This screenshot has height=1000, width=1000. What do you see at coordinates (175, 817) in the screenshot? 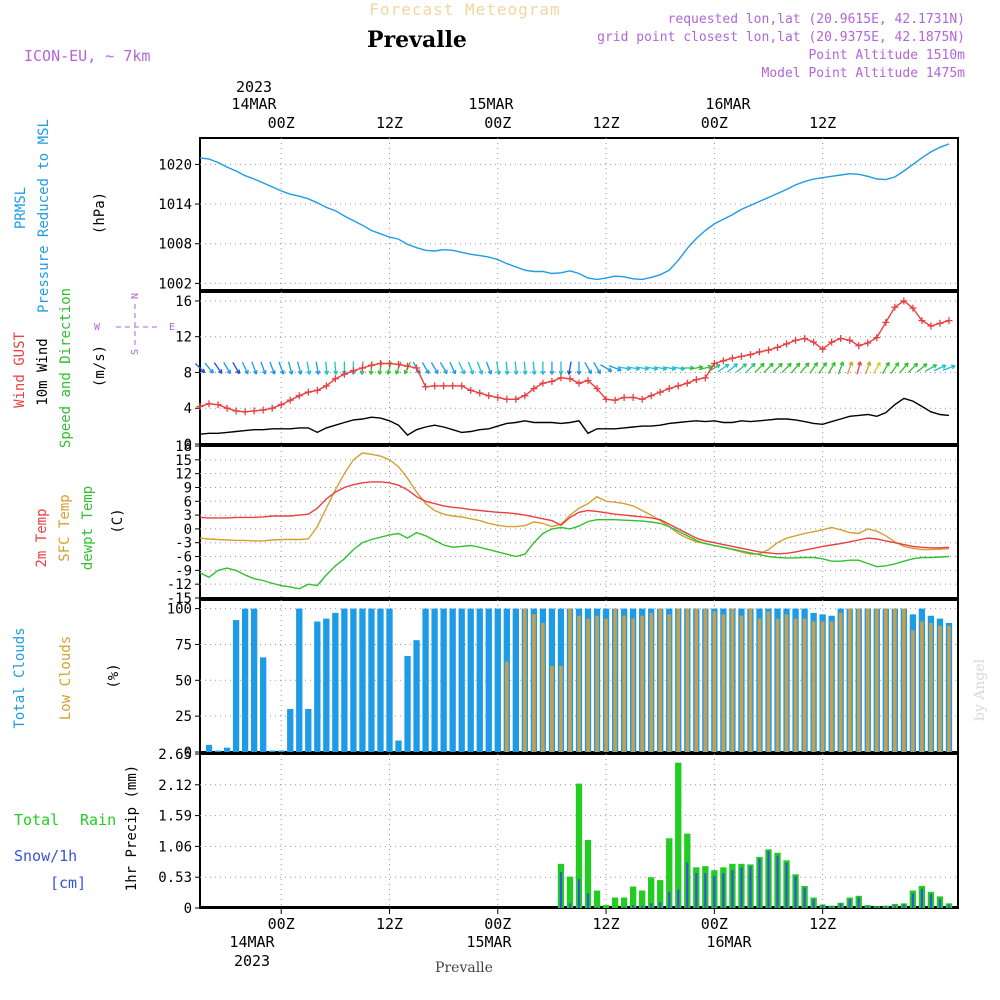
I see `y-tick-label: 1.59` at bounding box center [175, 817].